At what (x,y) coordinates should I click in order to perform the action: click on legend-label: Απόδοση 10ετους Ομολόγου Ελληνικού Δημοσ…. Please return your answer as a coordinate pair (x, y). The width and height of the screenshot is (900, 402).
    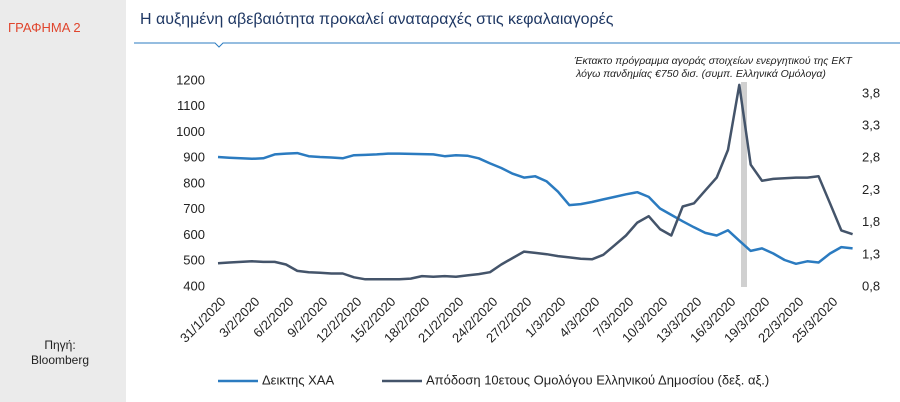
    Looking at the image, I should click on (597, 379).